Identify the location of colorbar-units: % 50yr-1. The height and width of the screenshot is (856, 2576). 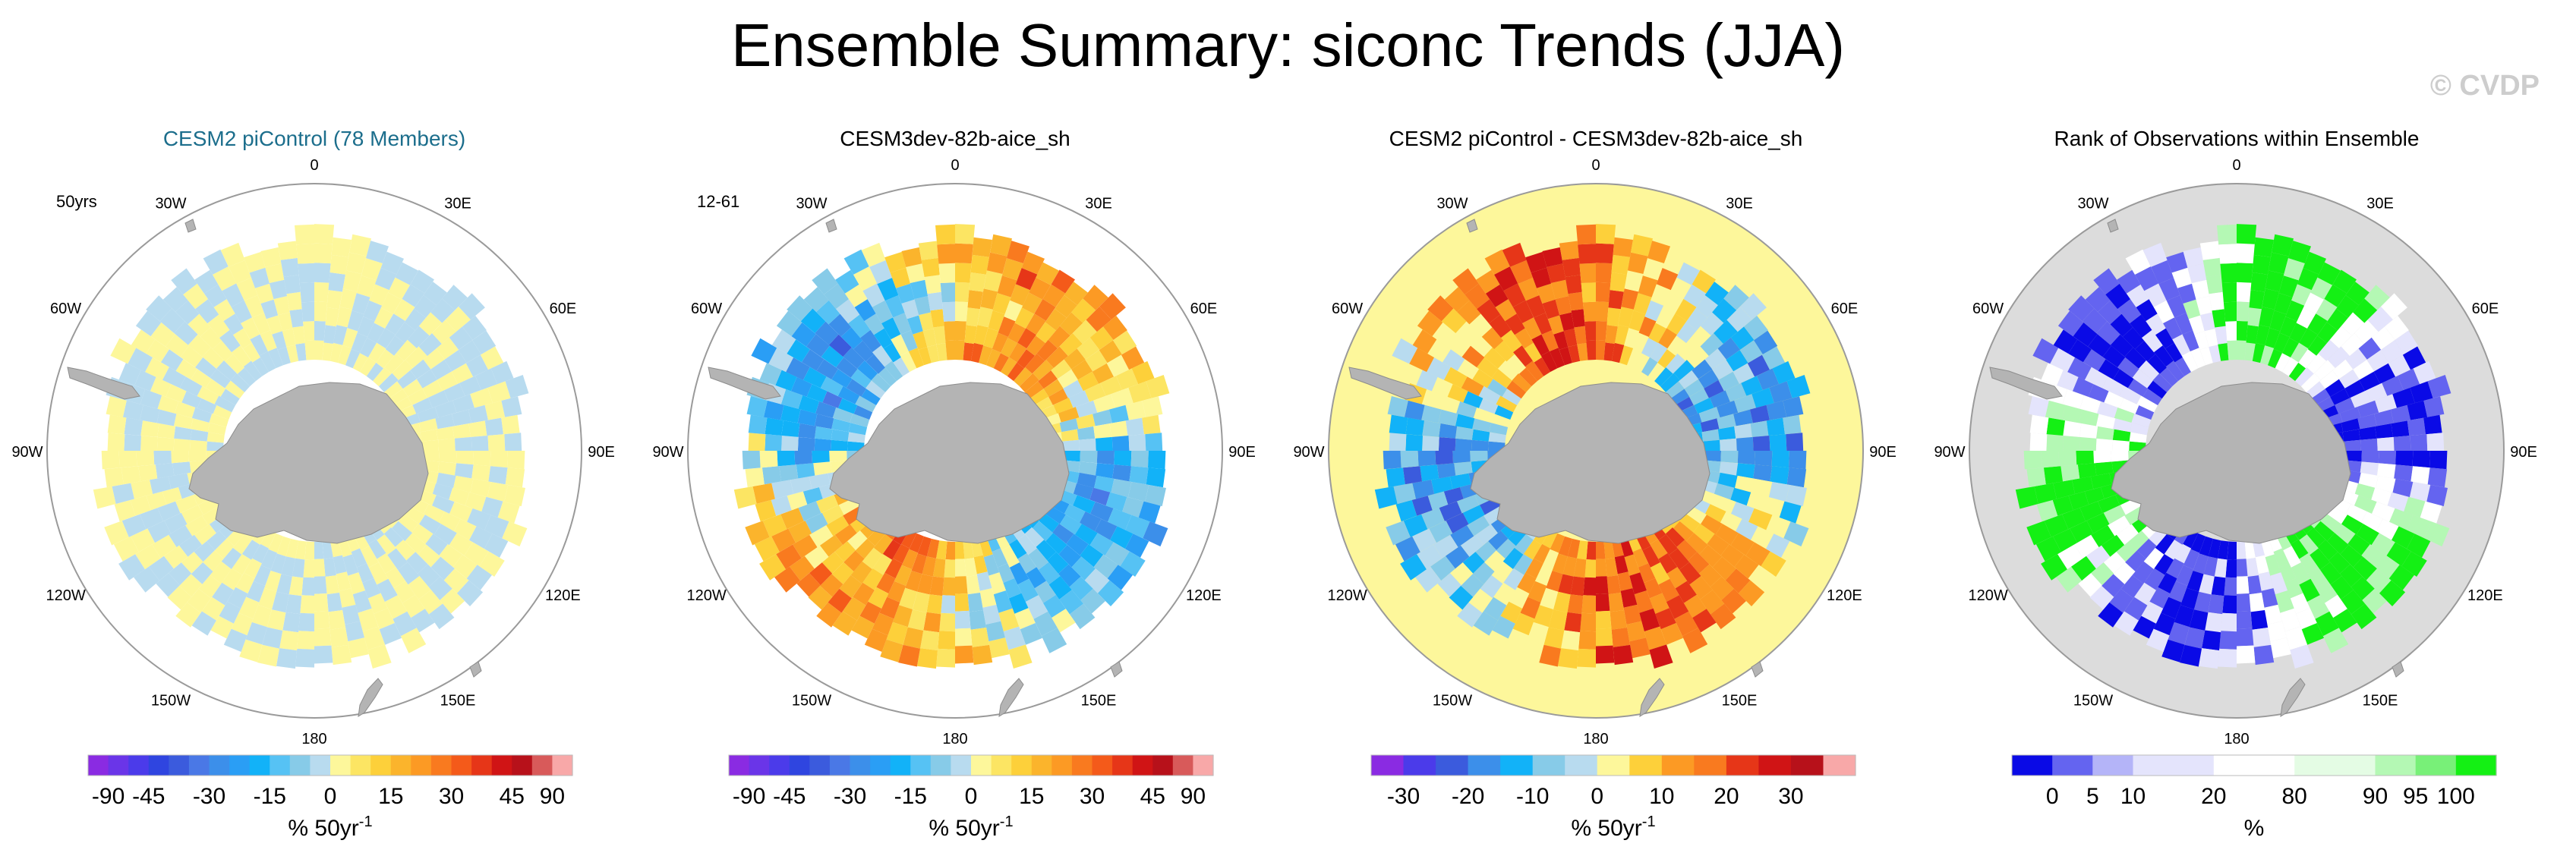
(330, 827).